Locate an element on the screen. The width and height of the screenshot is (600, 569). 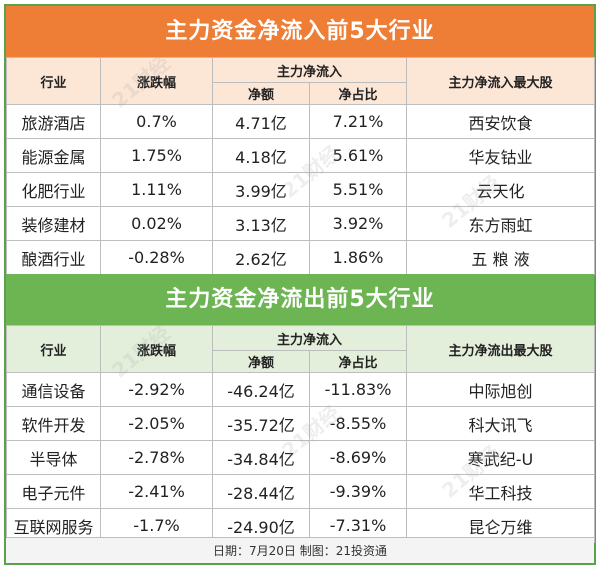
ratio-cell: 1.86% is located at coordinates (358, 257).